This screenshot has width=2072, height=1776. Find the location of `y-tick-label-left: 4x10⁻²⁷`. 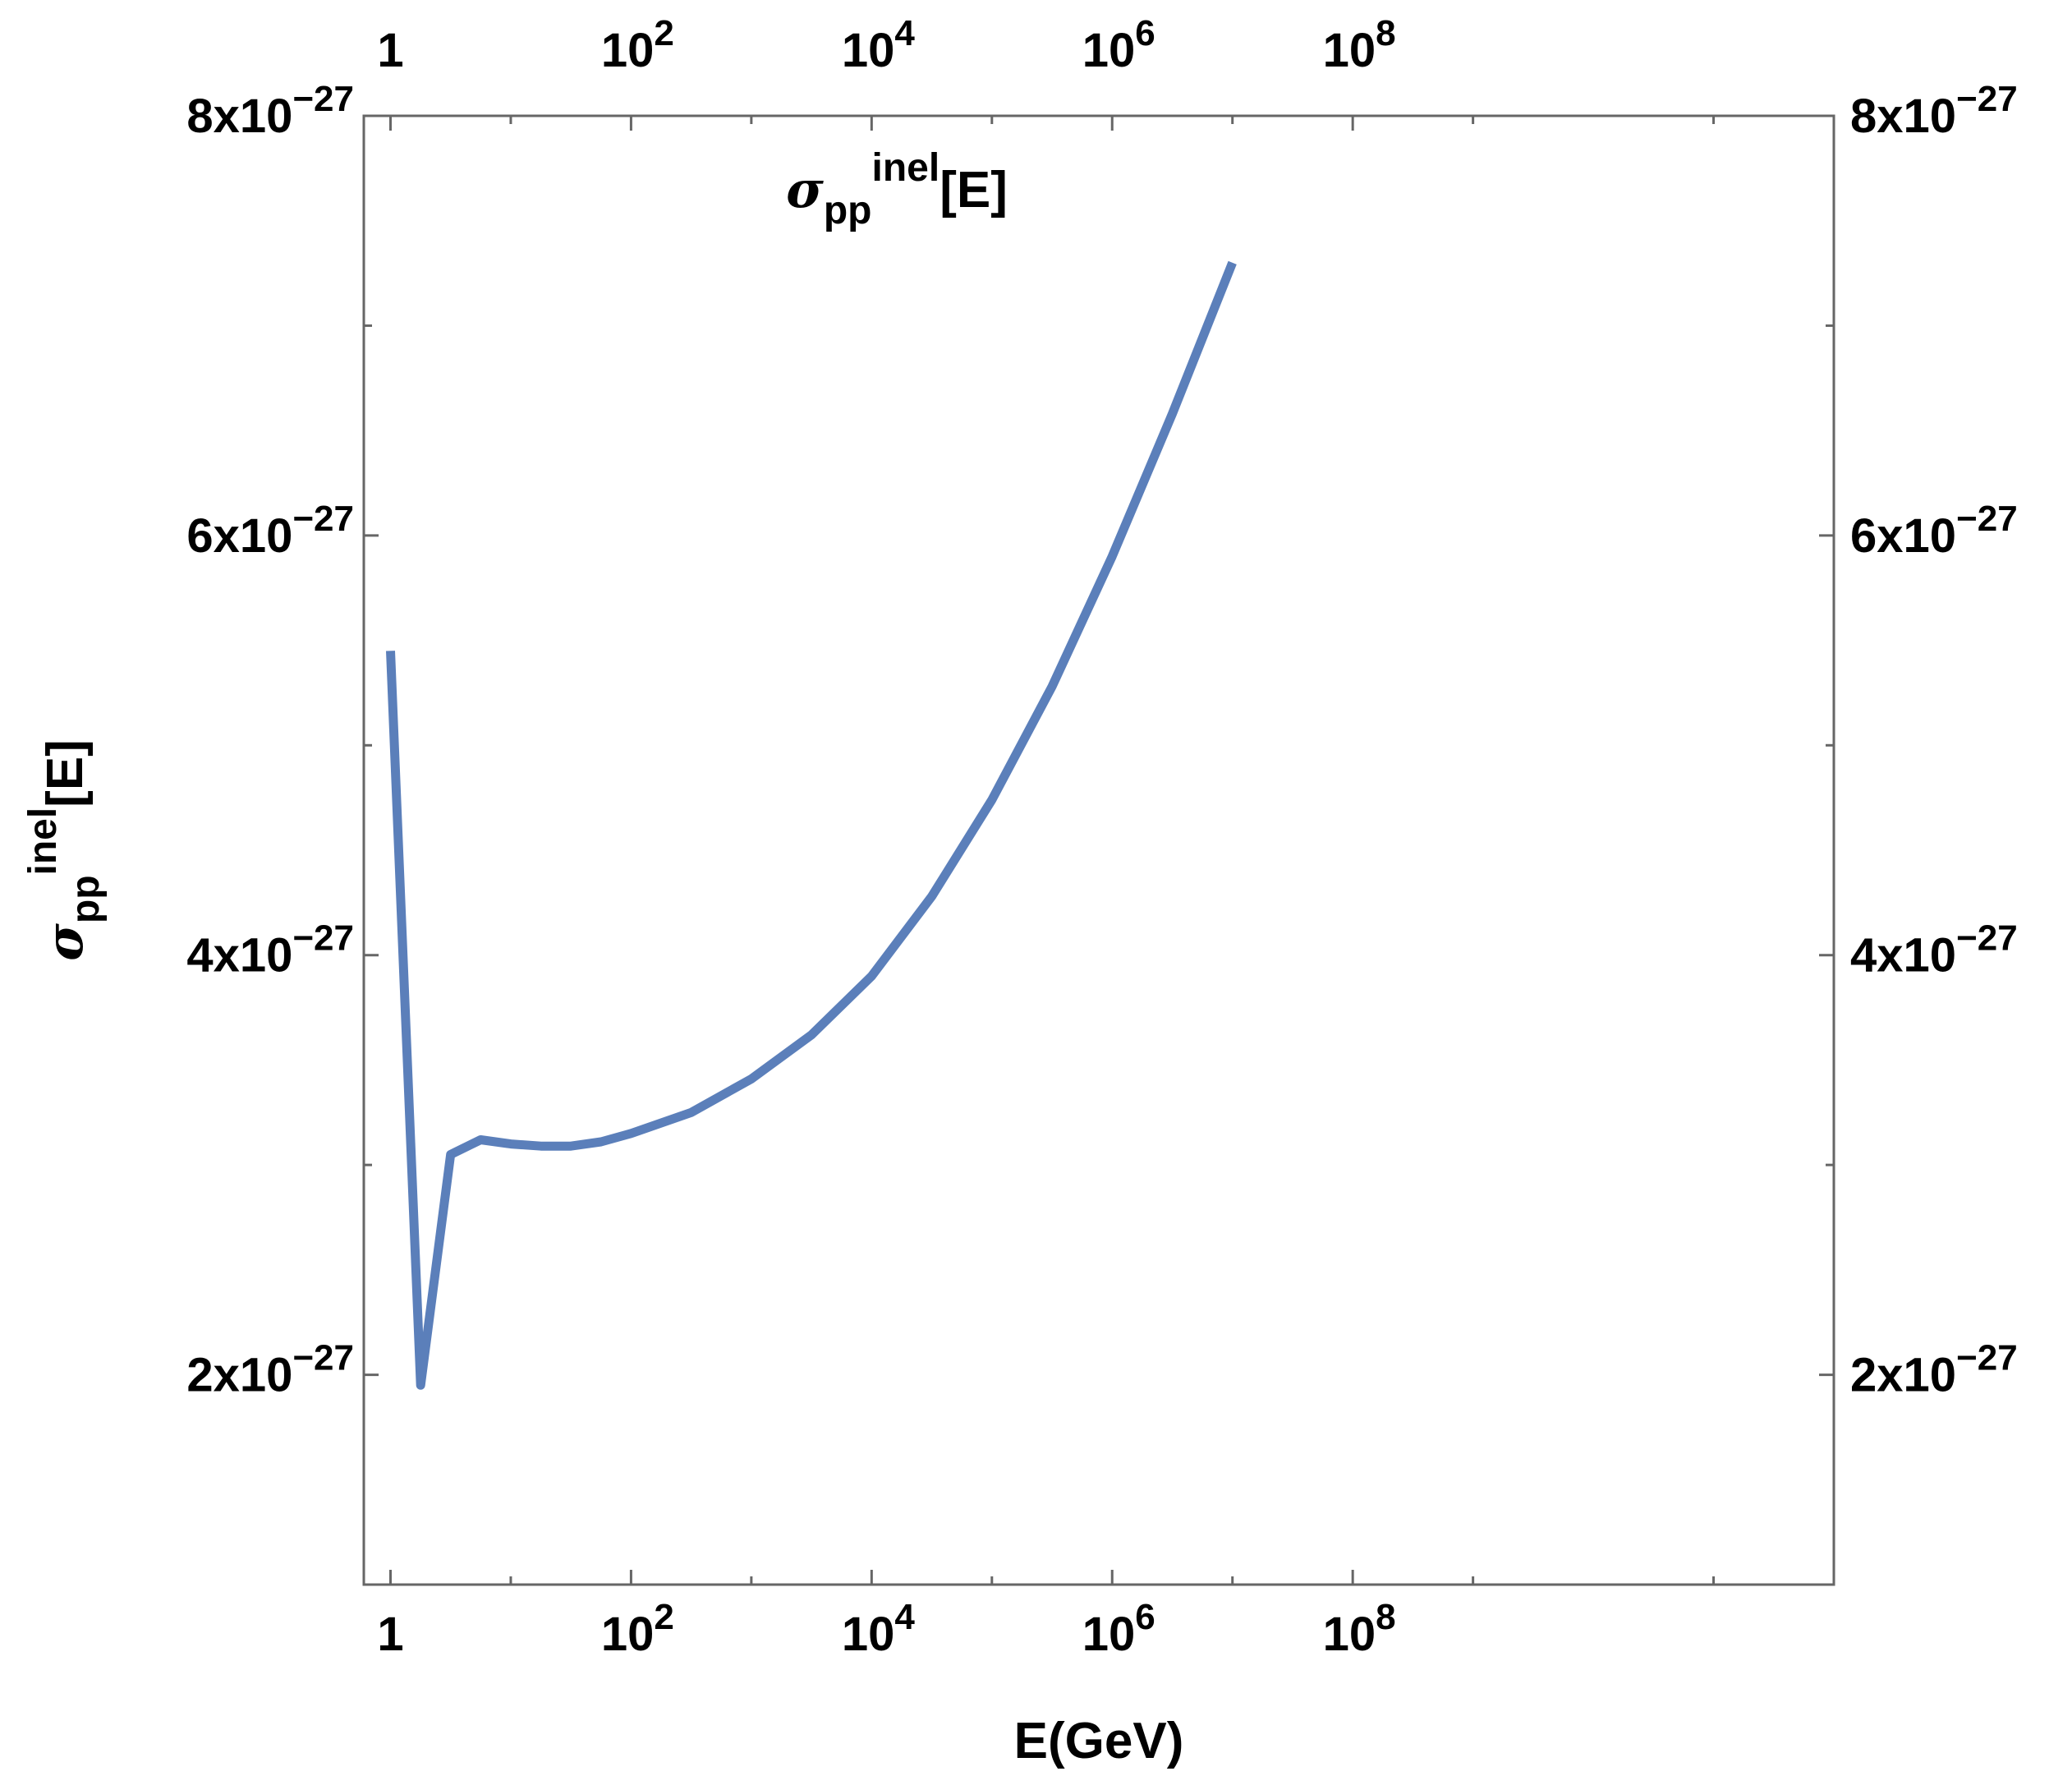

y-tick-label-left: 4x10⁻²⁷ is located at coordinates (270, 950).